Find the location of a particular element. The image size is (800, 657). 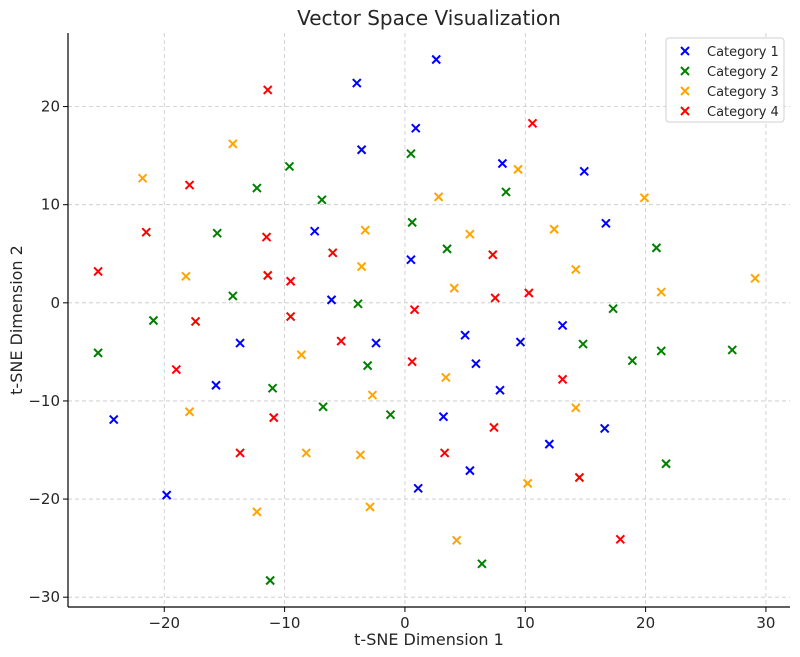

y-axis-label: t-SNE Dimension 2 is located at coordinates (16, 320).